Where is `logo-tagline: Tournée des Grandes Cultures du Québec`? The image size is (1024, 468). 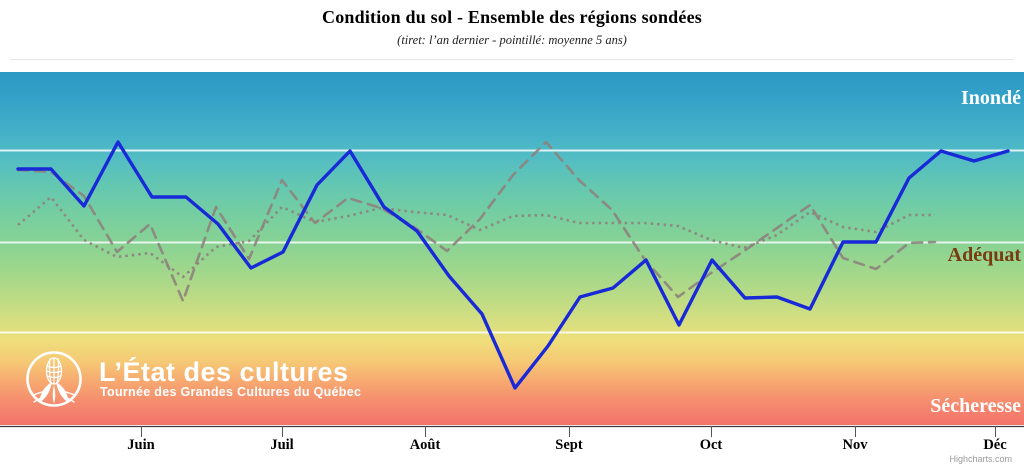
logo-tagline: Tournée des Grandes Cultures du Québec is located at coordinates (230, 392).